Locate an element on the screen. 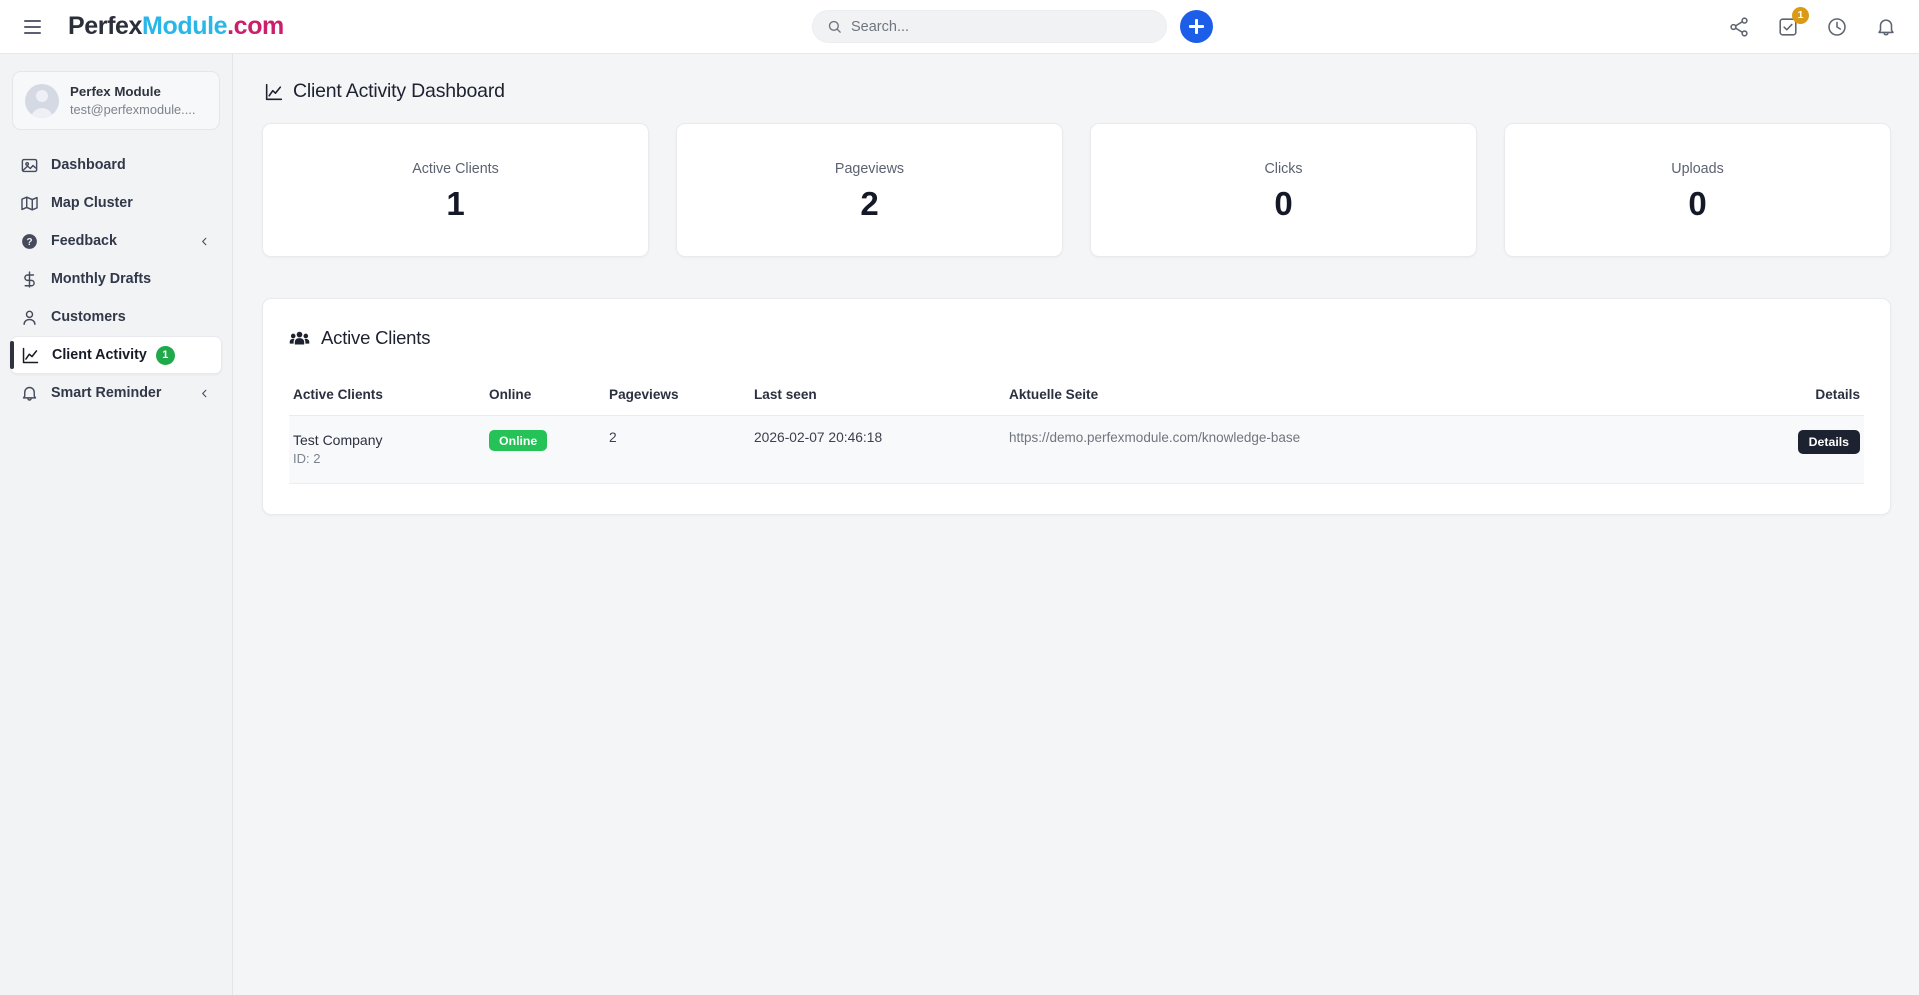  sidebar-item-label: Dashboard is located at coordinates (88, 165).